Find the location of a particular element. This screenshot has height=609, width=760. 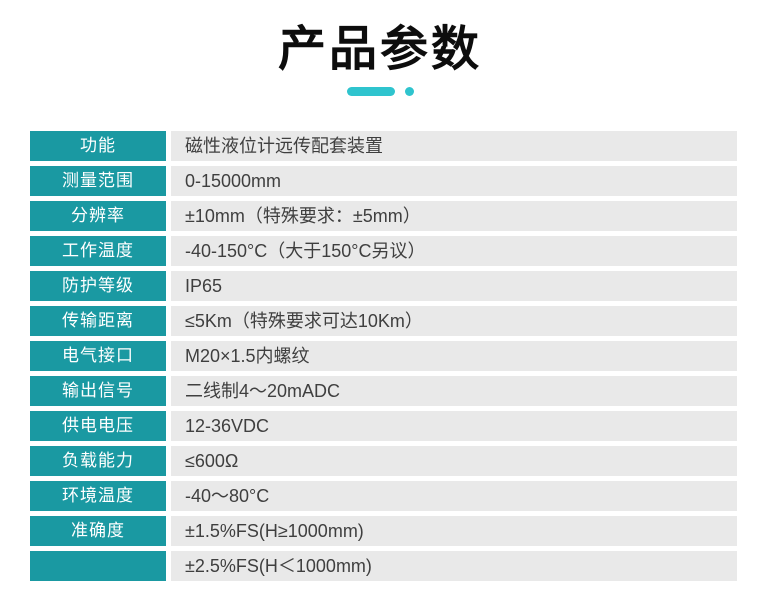

row-label is located at coordinates (98, 566).